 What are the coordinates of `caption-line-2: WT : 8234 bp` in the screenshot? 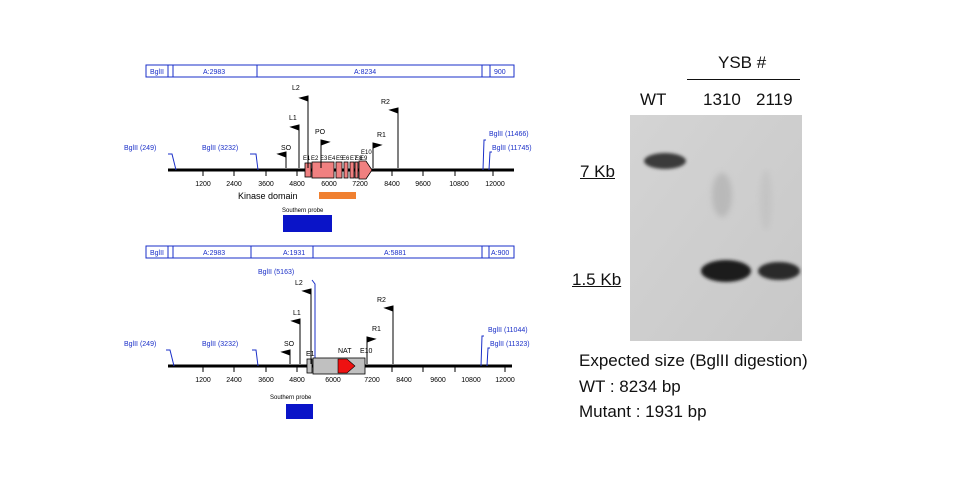 It's located at (630, 386).